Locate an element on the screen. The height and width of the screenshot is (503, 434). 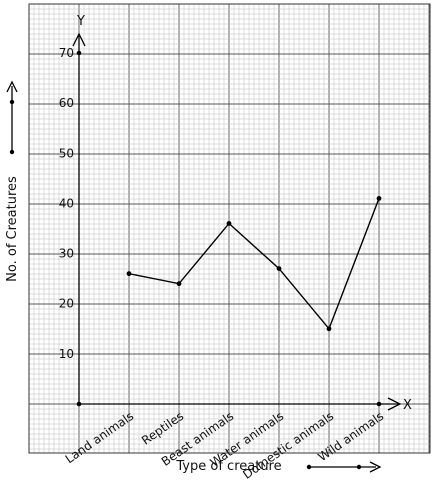
y-axis-label: No. of Creatures is located at coordinates (12, 229).